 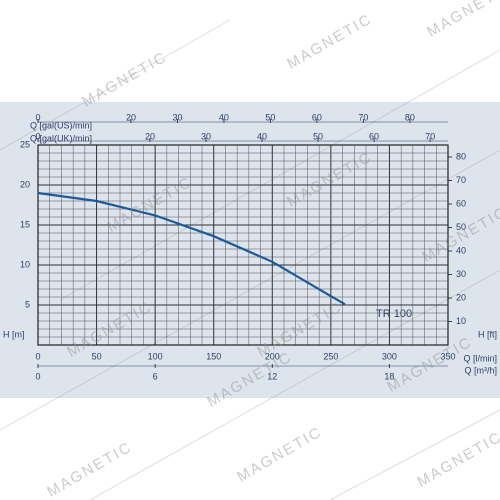 I want to click on x-tick-label: 100, so click(x=155, y=356).